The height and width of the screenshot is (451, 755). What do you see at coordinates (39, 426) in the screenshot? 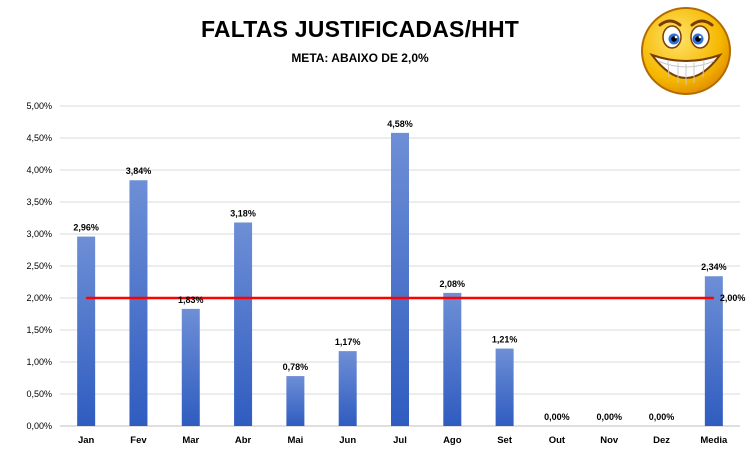
I see `y-tick-label: 0,00%` at bounding box center [39, 426].